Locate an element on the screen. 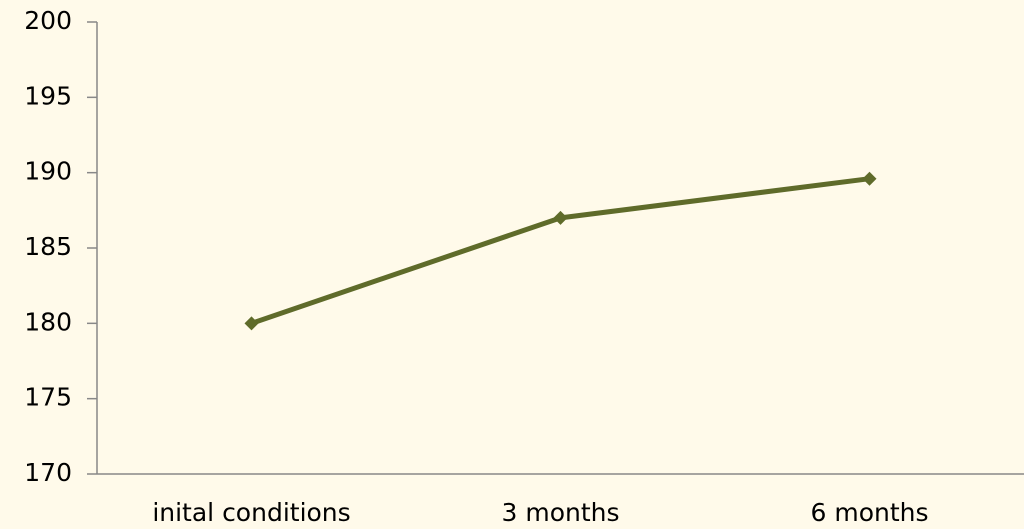 This screenshot has height=529, width=1024. y-tick-label: 195 is located at coordinates (48, 95).